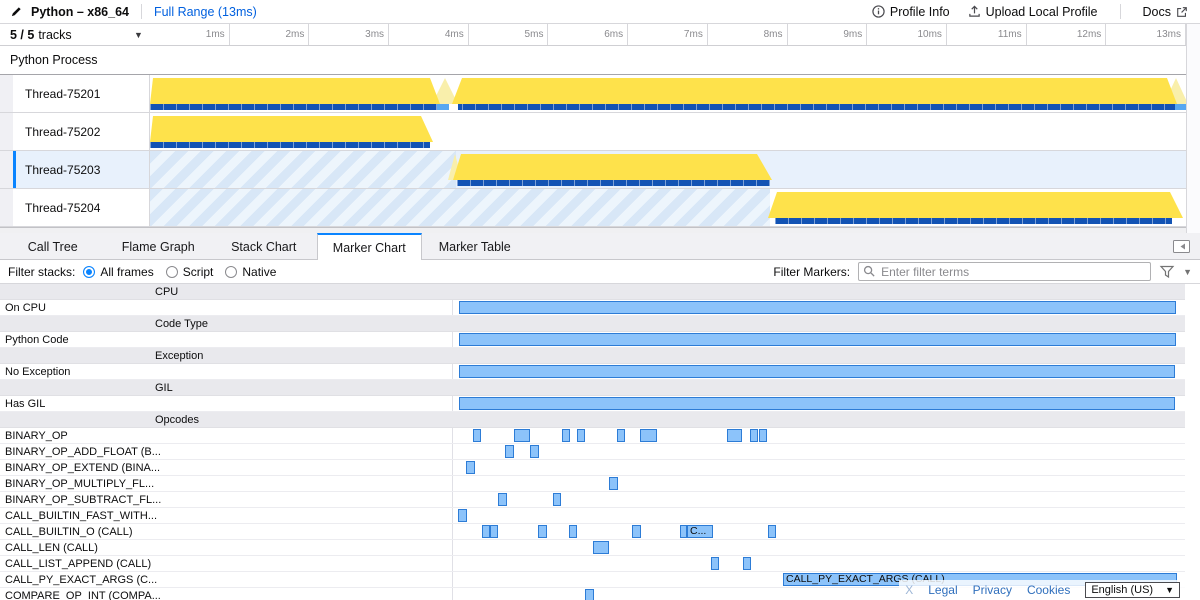  What do you see at coordinates (81, 169) in the screenshot?
I see `track-name-thread-75203: Thread-75203` at bounding box center [81, 169].